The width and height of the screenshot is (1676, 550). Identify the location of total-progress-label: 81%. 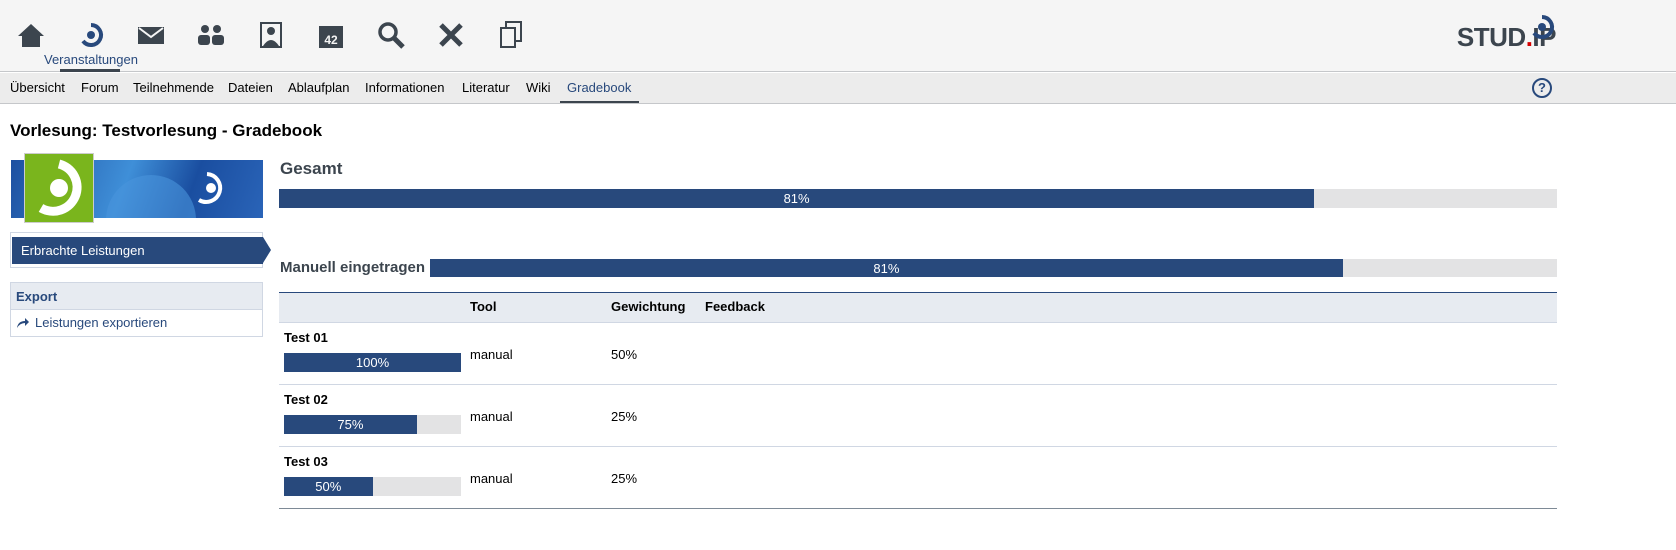
(796, 198).